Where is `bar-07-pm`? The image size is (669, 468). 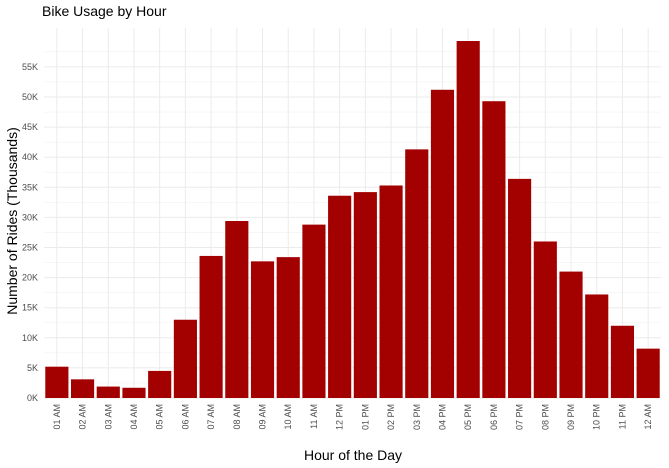 bar-07-pm is located at coordinates (520, 288).